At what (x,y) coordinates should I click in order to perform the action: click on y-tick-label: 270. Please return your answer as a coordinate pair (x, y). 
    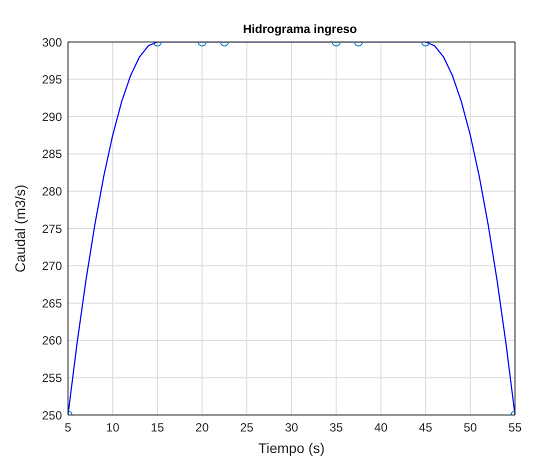
    Looking at the image, I should click on (52, 266).